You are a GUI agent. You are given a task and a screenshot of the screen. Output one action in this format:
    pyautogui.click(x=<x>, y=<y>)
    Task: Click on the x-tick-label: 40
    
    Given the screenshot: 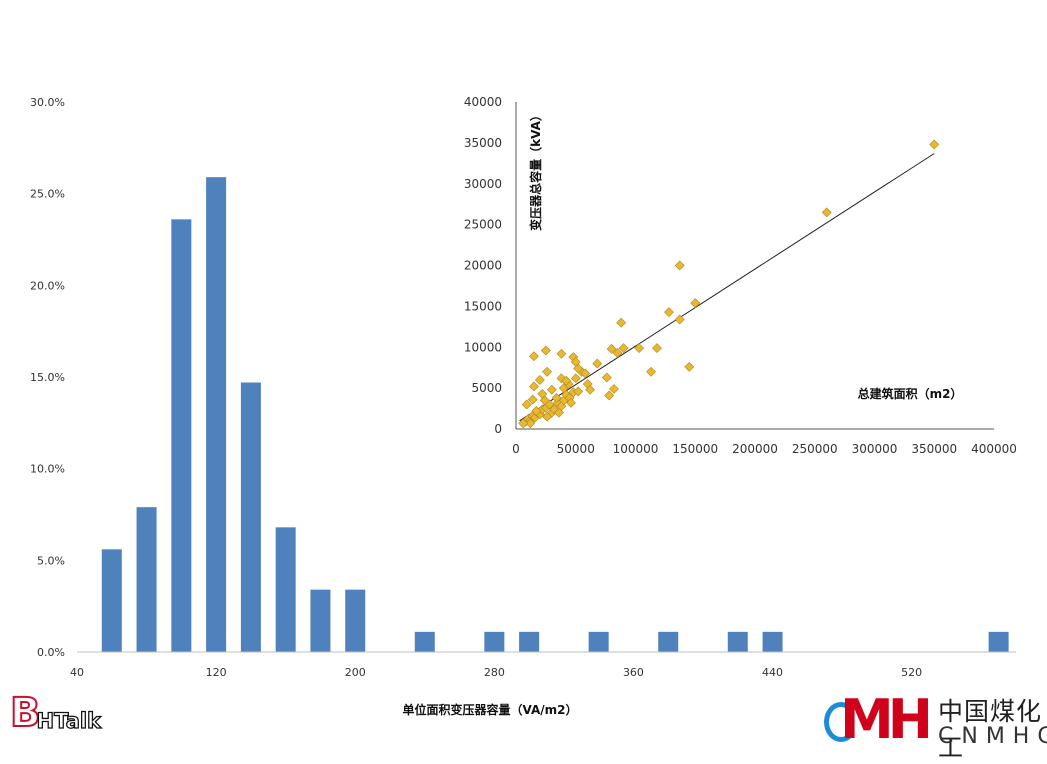 What is the action you would take?
    pyautogui.click(x=77, y=672)
    